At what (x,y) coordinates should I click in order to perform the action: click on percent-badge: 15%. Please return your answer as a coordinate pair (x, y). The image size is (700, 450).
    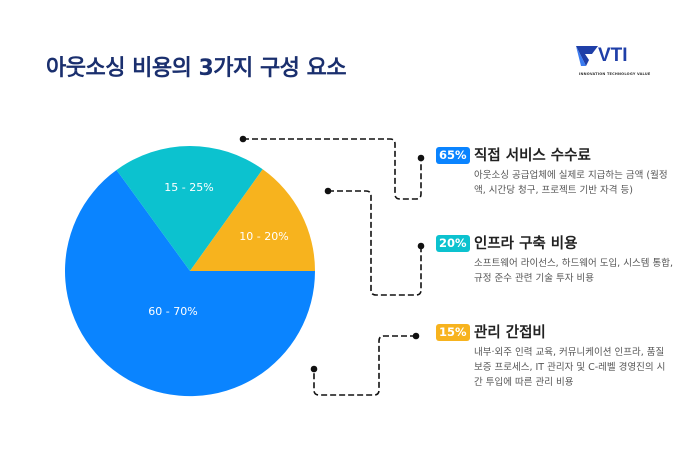
    Looking at the image, I should click on (453, 332).